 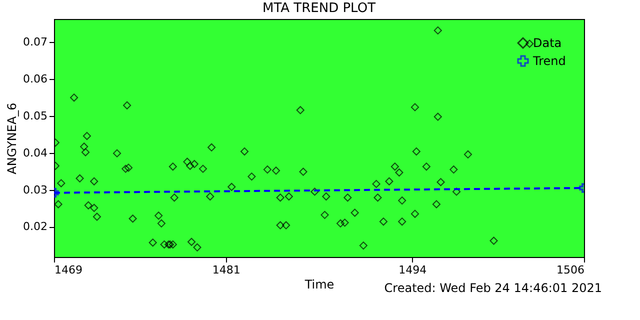 I want to click on chart-title: MTA TREND PLOT, so click(x=319, y=8).